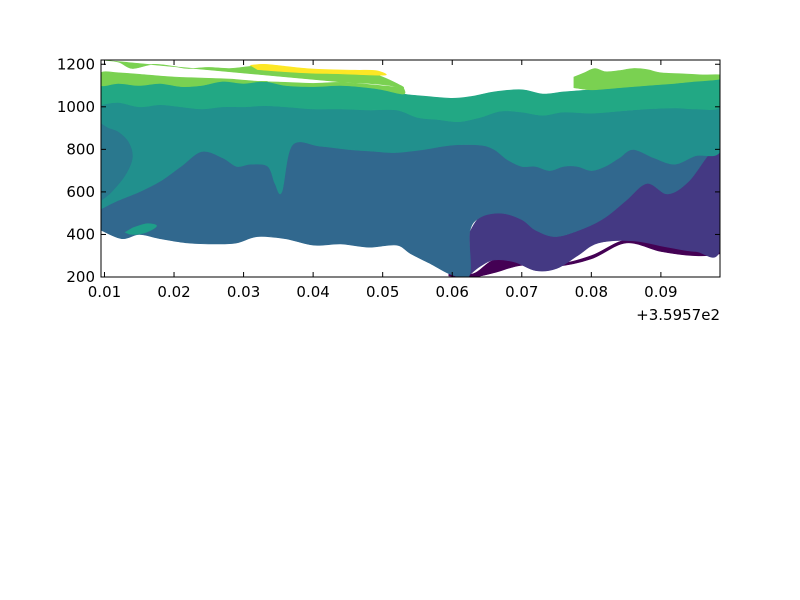  What do you see at coordinates (521, 292) in the screenshot?
I see `x-tick-label: 0.07` at bounding box center [521, 292].